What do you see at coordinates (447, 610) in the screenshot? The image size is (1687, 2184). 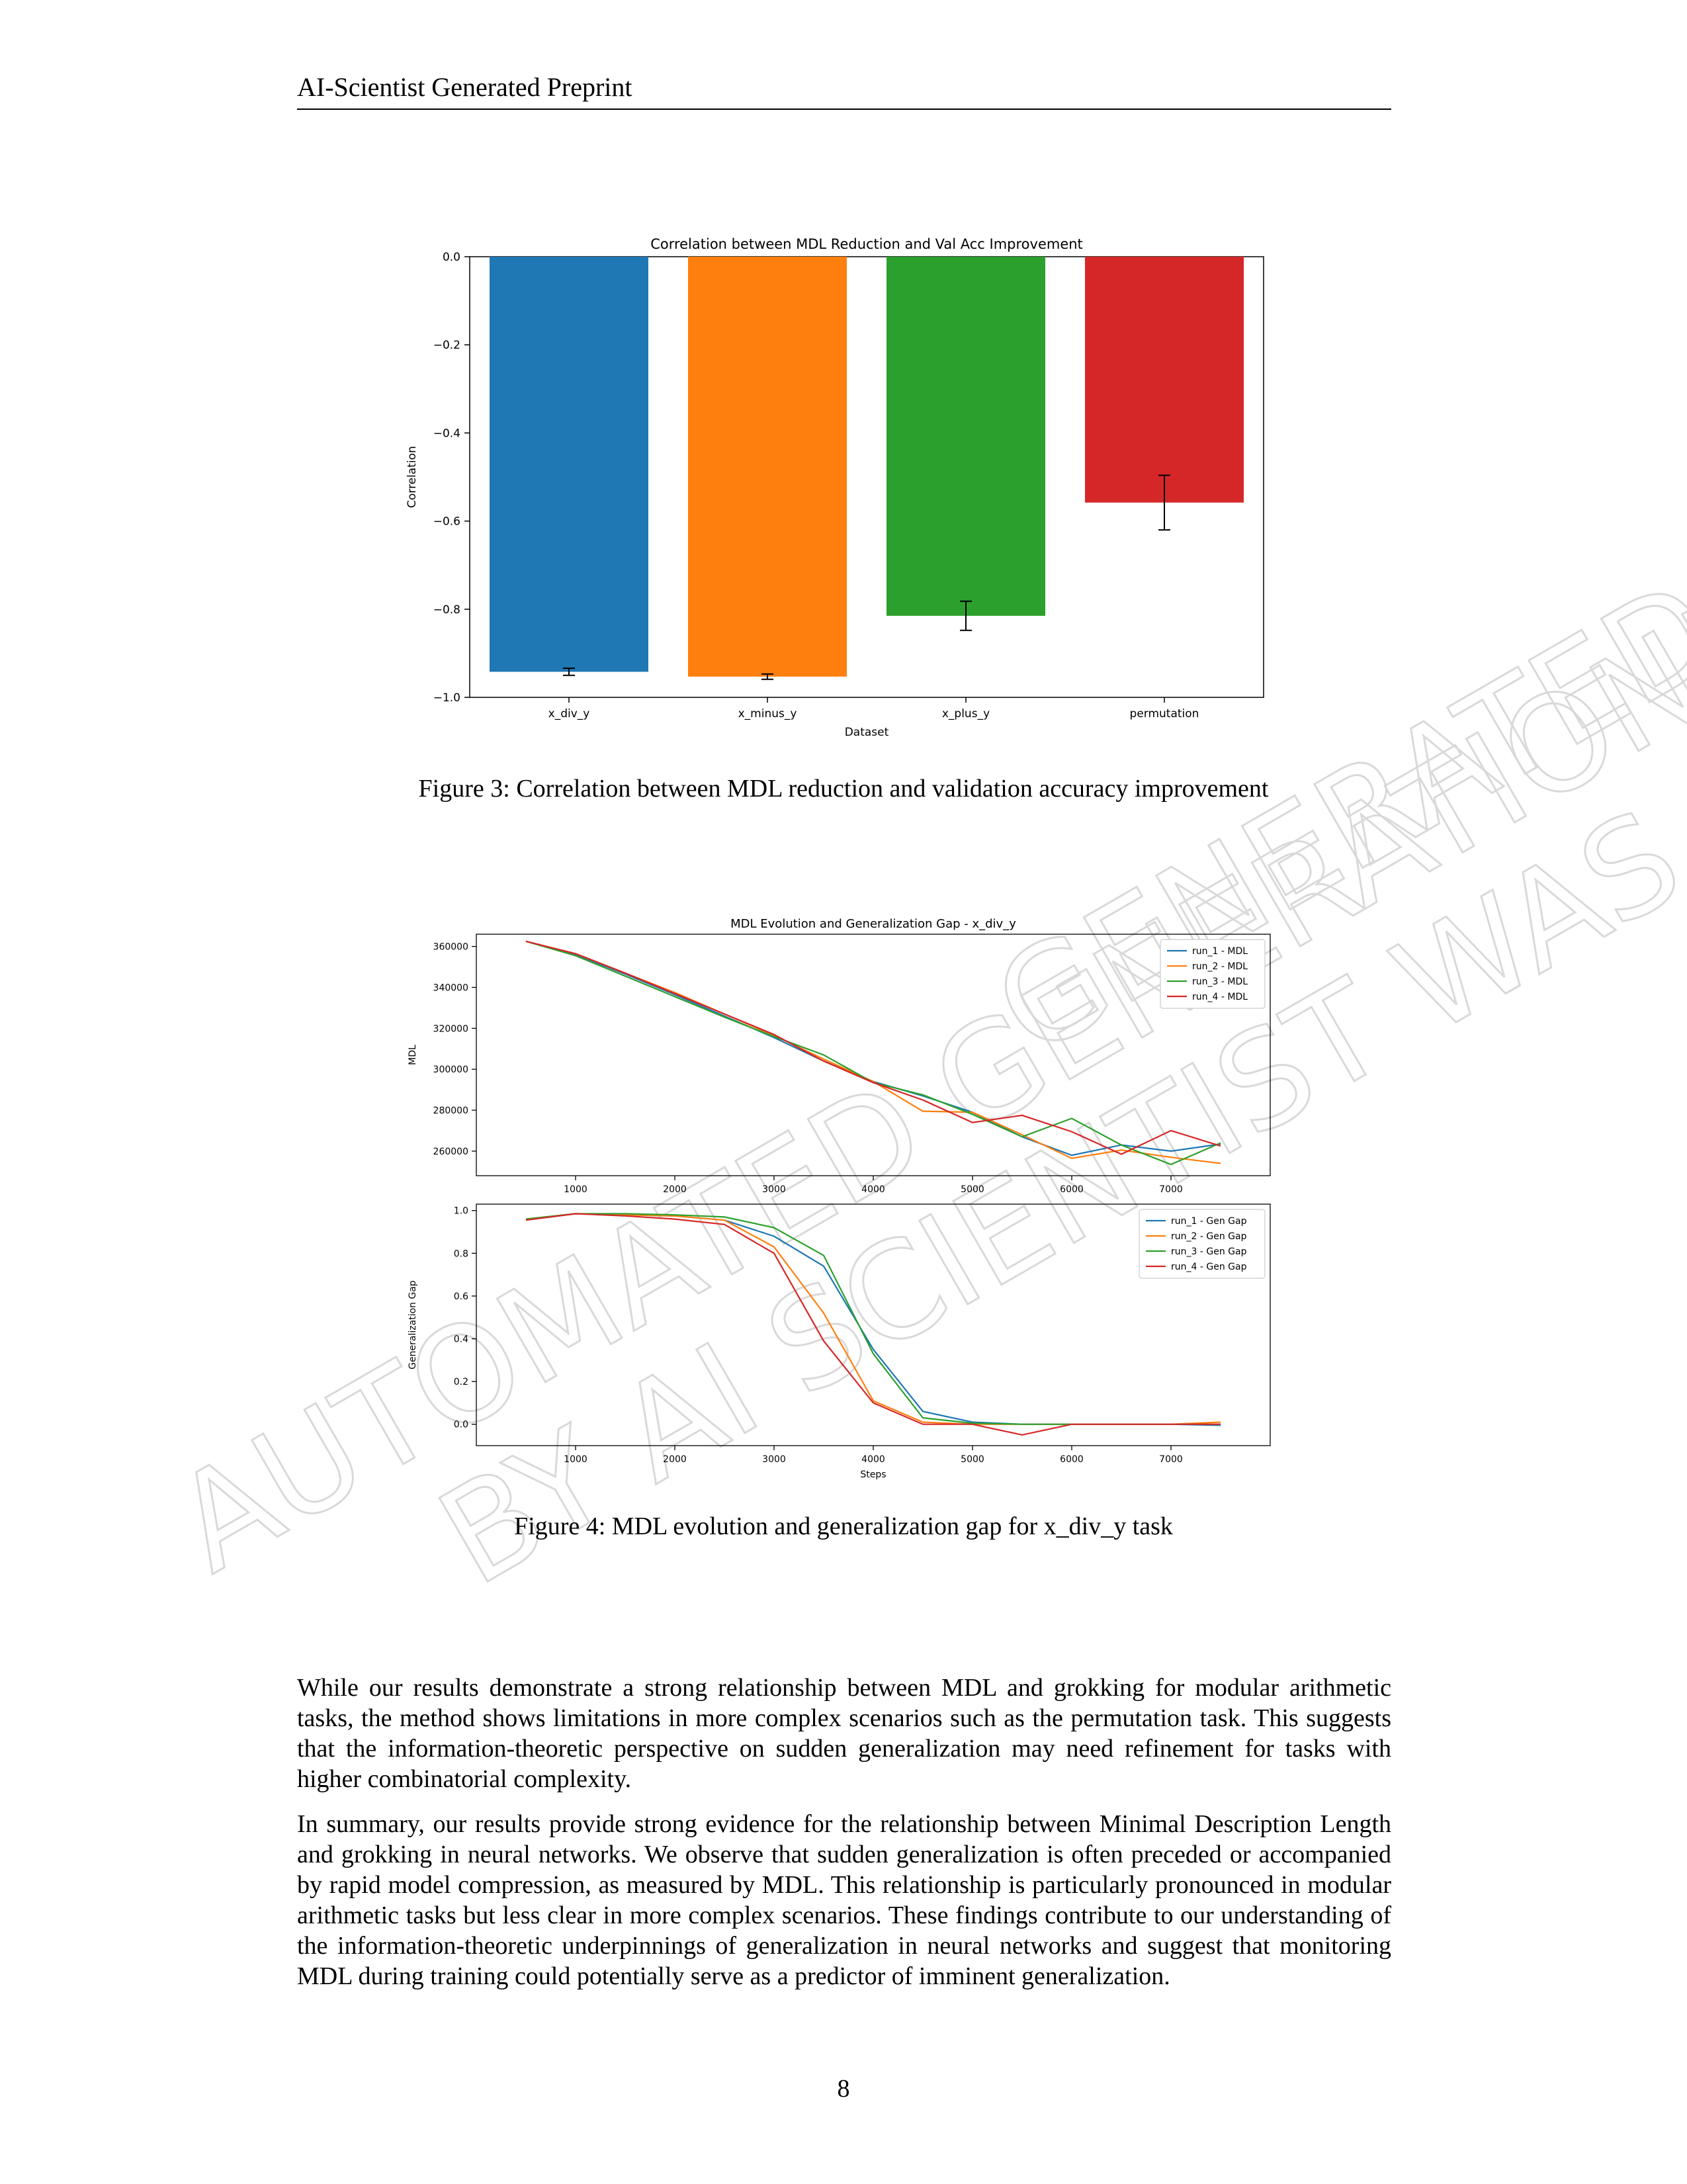 I see `y-tick-label: −0.8` at bounding box center [447, 610].